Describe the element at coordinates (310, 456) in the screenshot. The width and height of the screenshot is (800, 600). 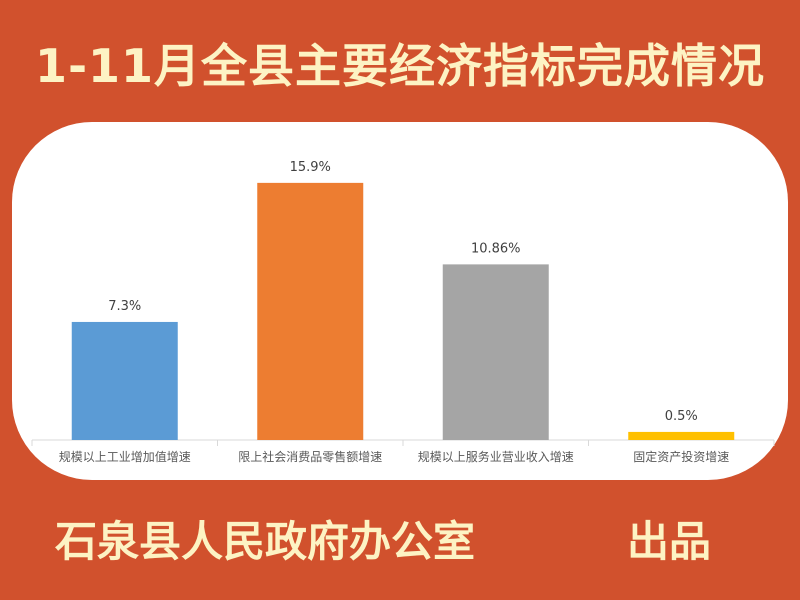
I see `x-tick-label: 限上社会消费品零售额增速` at that location.